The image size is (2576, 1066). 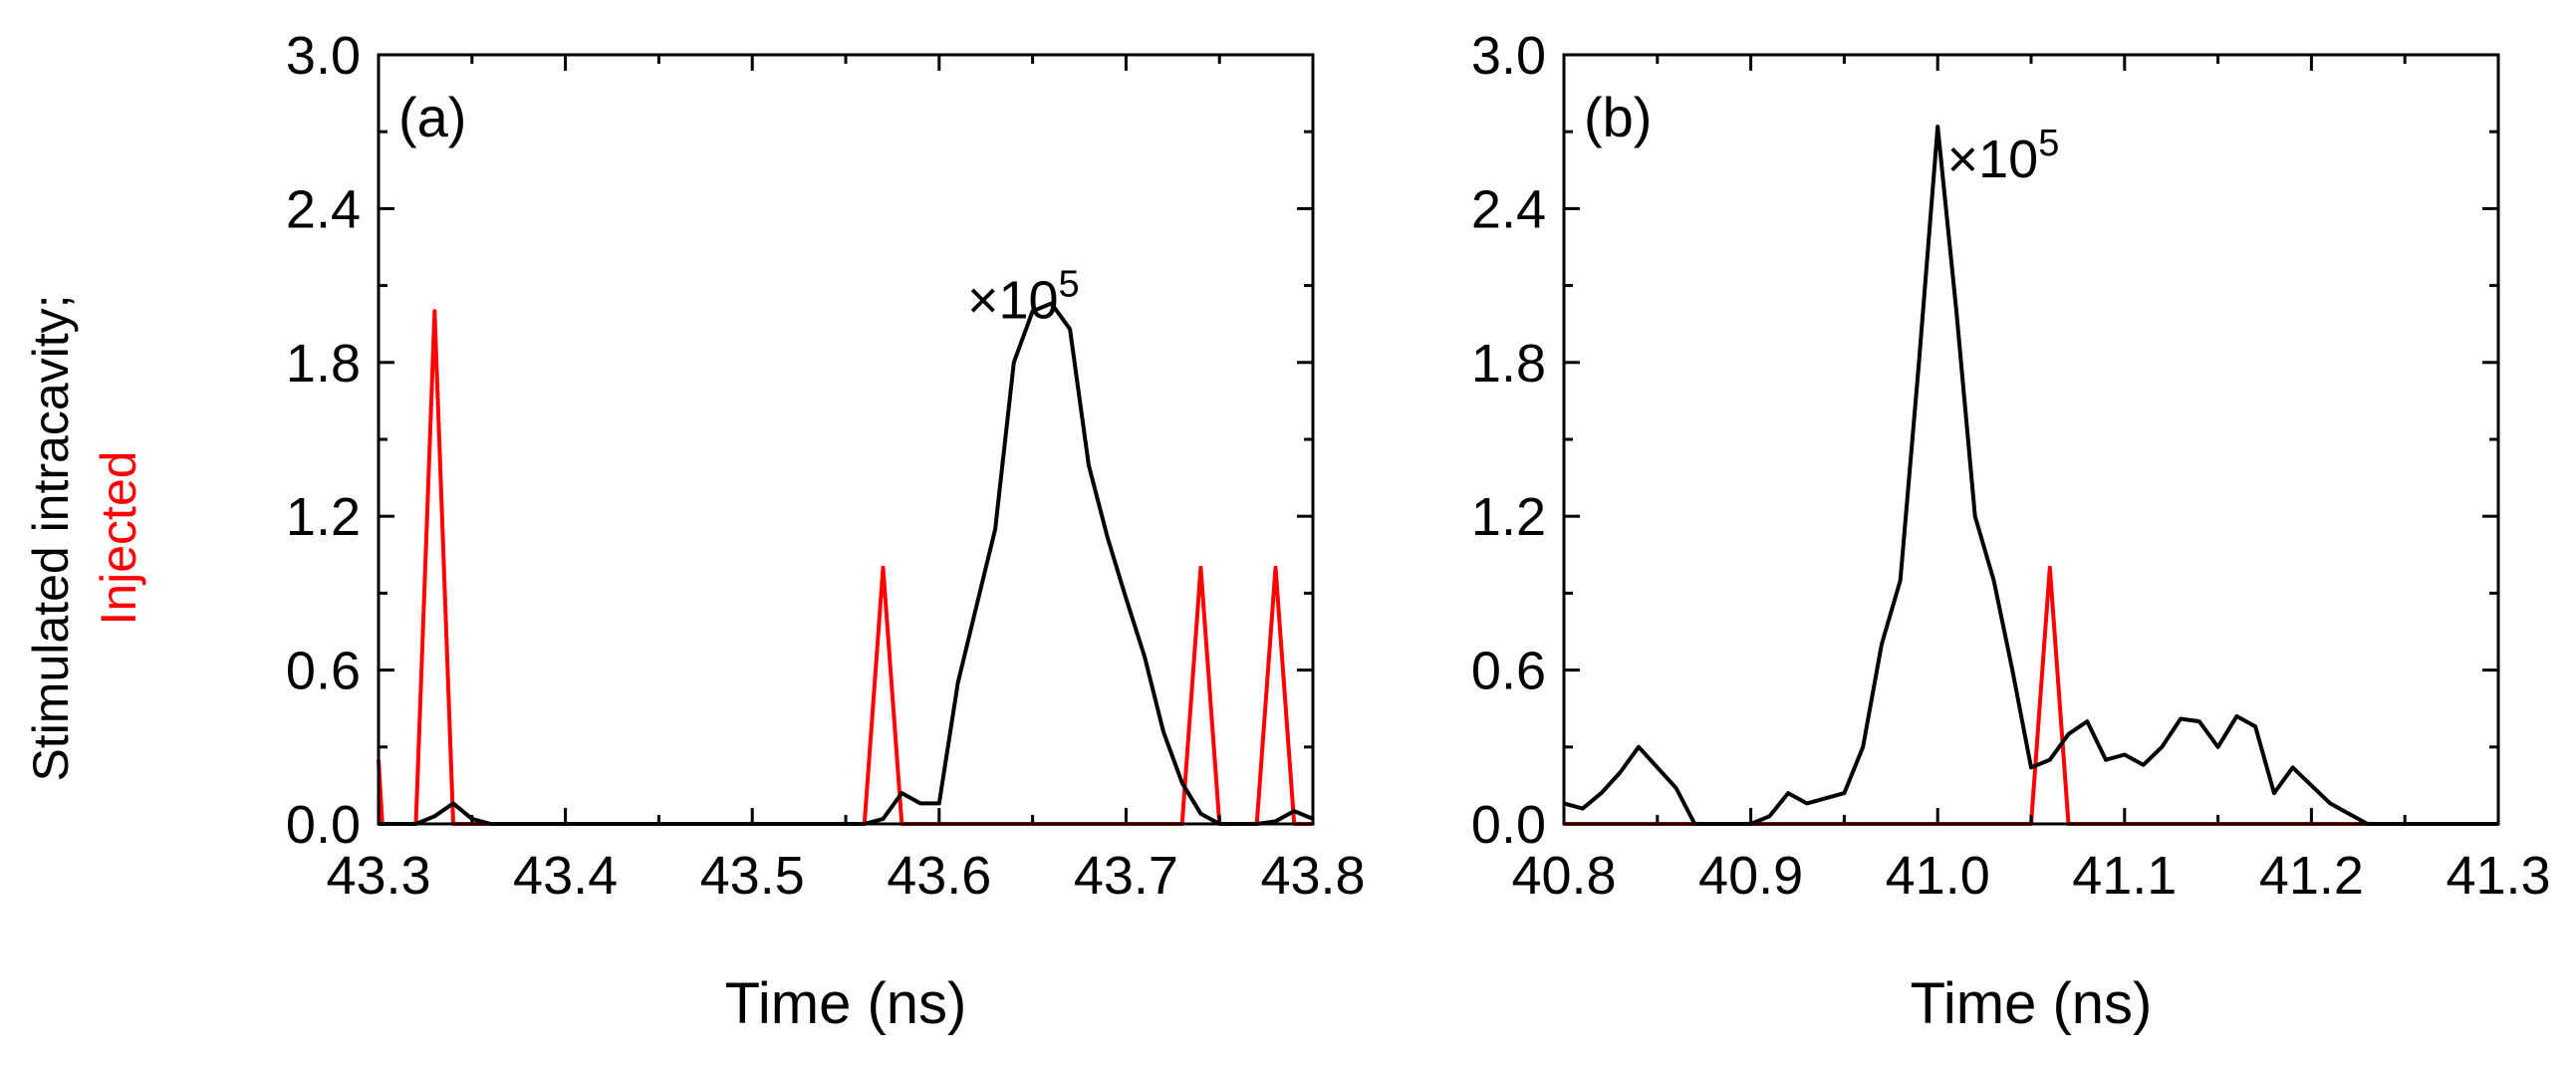 I want to click on x-tick-label: 40.8, so click(x=1563, y=876).